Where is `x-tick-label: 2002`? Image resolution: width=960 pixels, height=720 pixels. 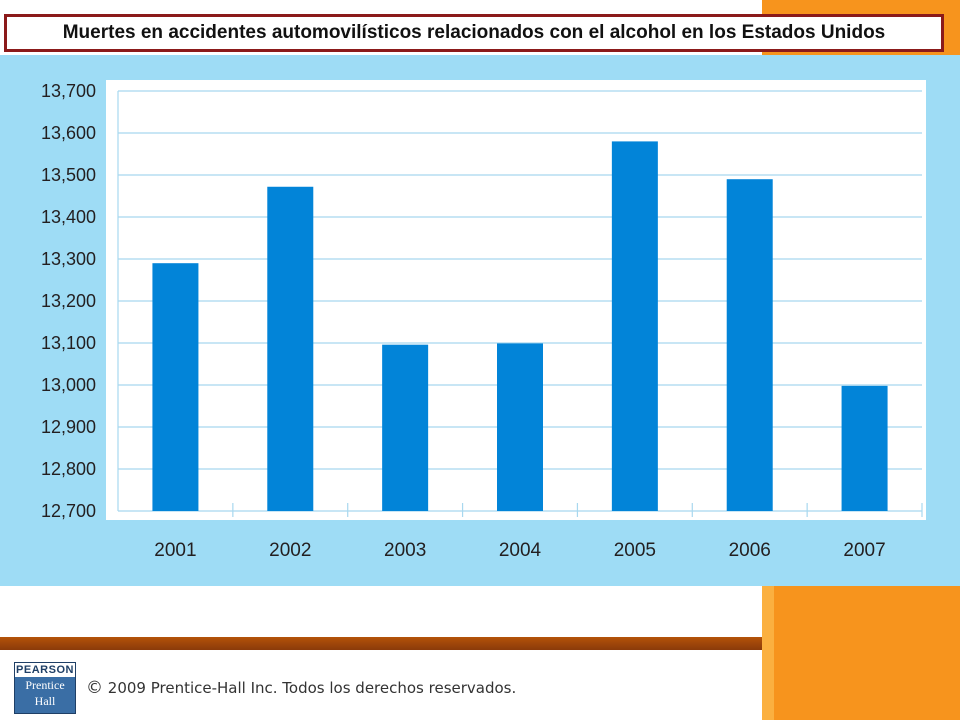
x-tick-label: 2002 is located at coordinates (290, 550).